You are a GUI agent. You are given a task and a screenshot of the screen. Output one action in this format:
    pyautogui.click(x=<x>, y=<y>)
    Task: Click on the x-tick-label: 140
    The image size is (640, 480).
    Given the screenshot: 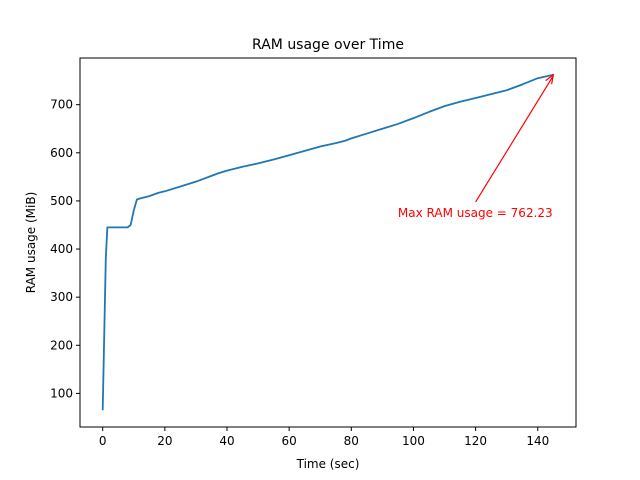 What is the action you would take?
    pyautogui.click(x=537, y=441)
    